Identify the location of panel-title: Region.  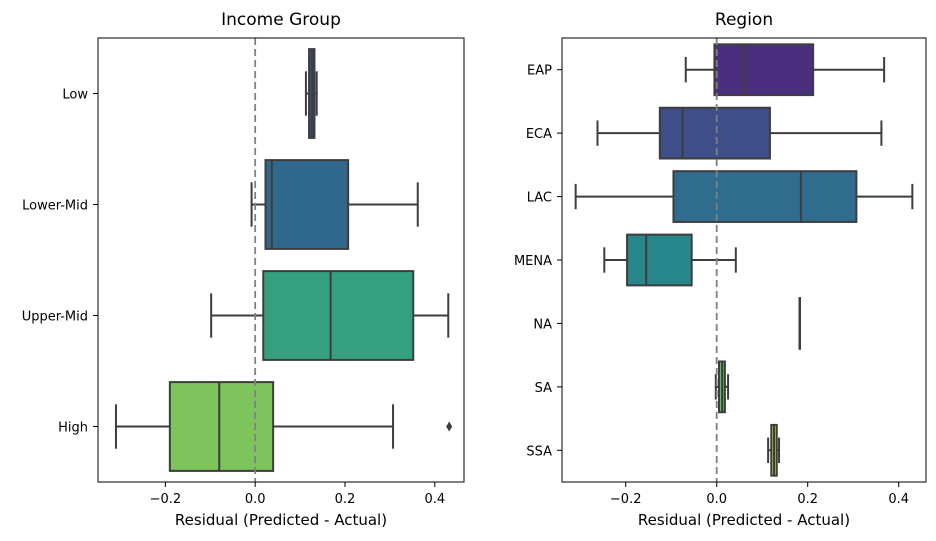
(744, 20).